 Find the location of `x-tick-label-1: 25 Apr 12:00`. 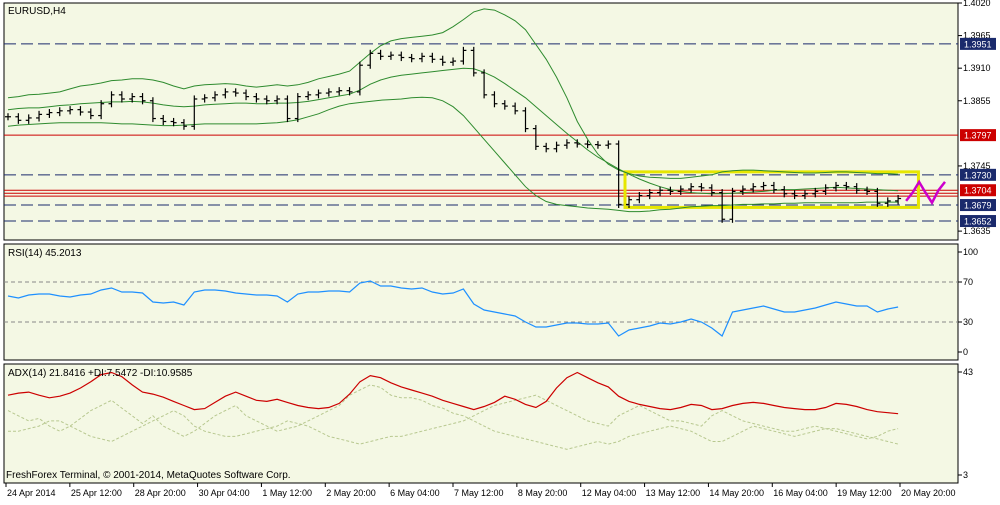

x-tick-label-1: 25 Apr 12:00 is located at coordinates (96, 493).